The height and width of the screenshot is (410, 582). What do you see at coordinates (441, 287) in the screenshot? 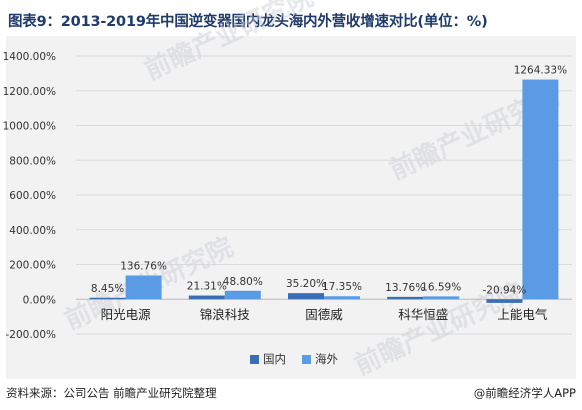
I see `data-label: 16.59%` at bounding box center [441, 287].